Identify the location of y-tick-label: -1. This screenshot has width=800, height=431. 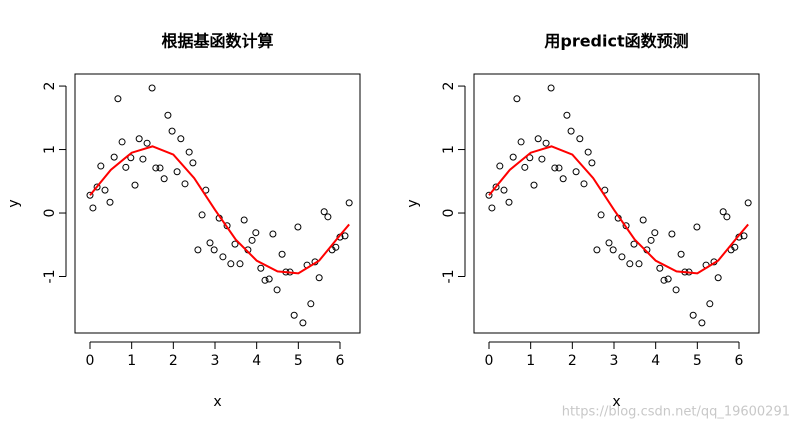
(449, 277).